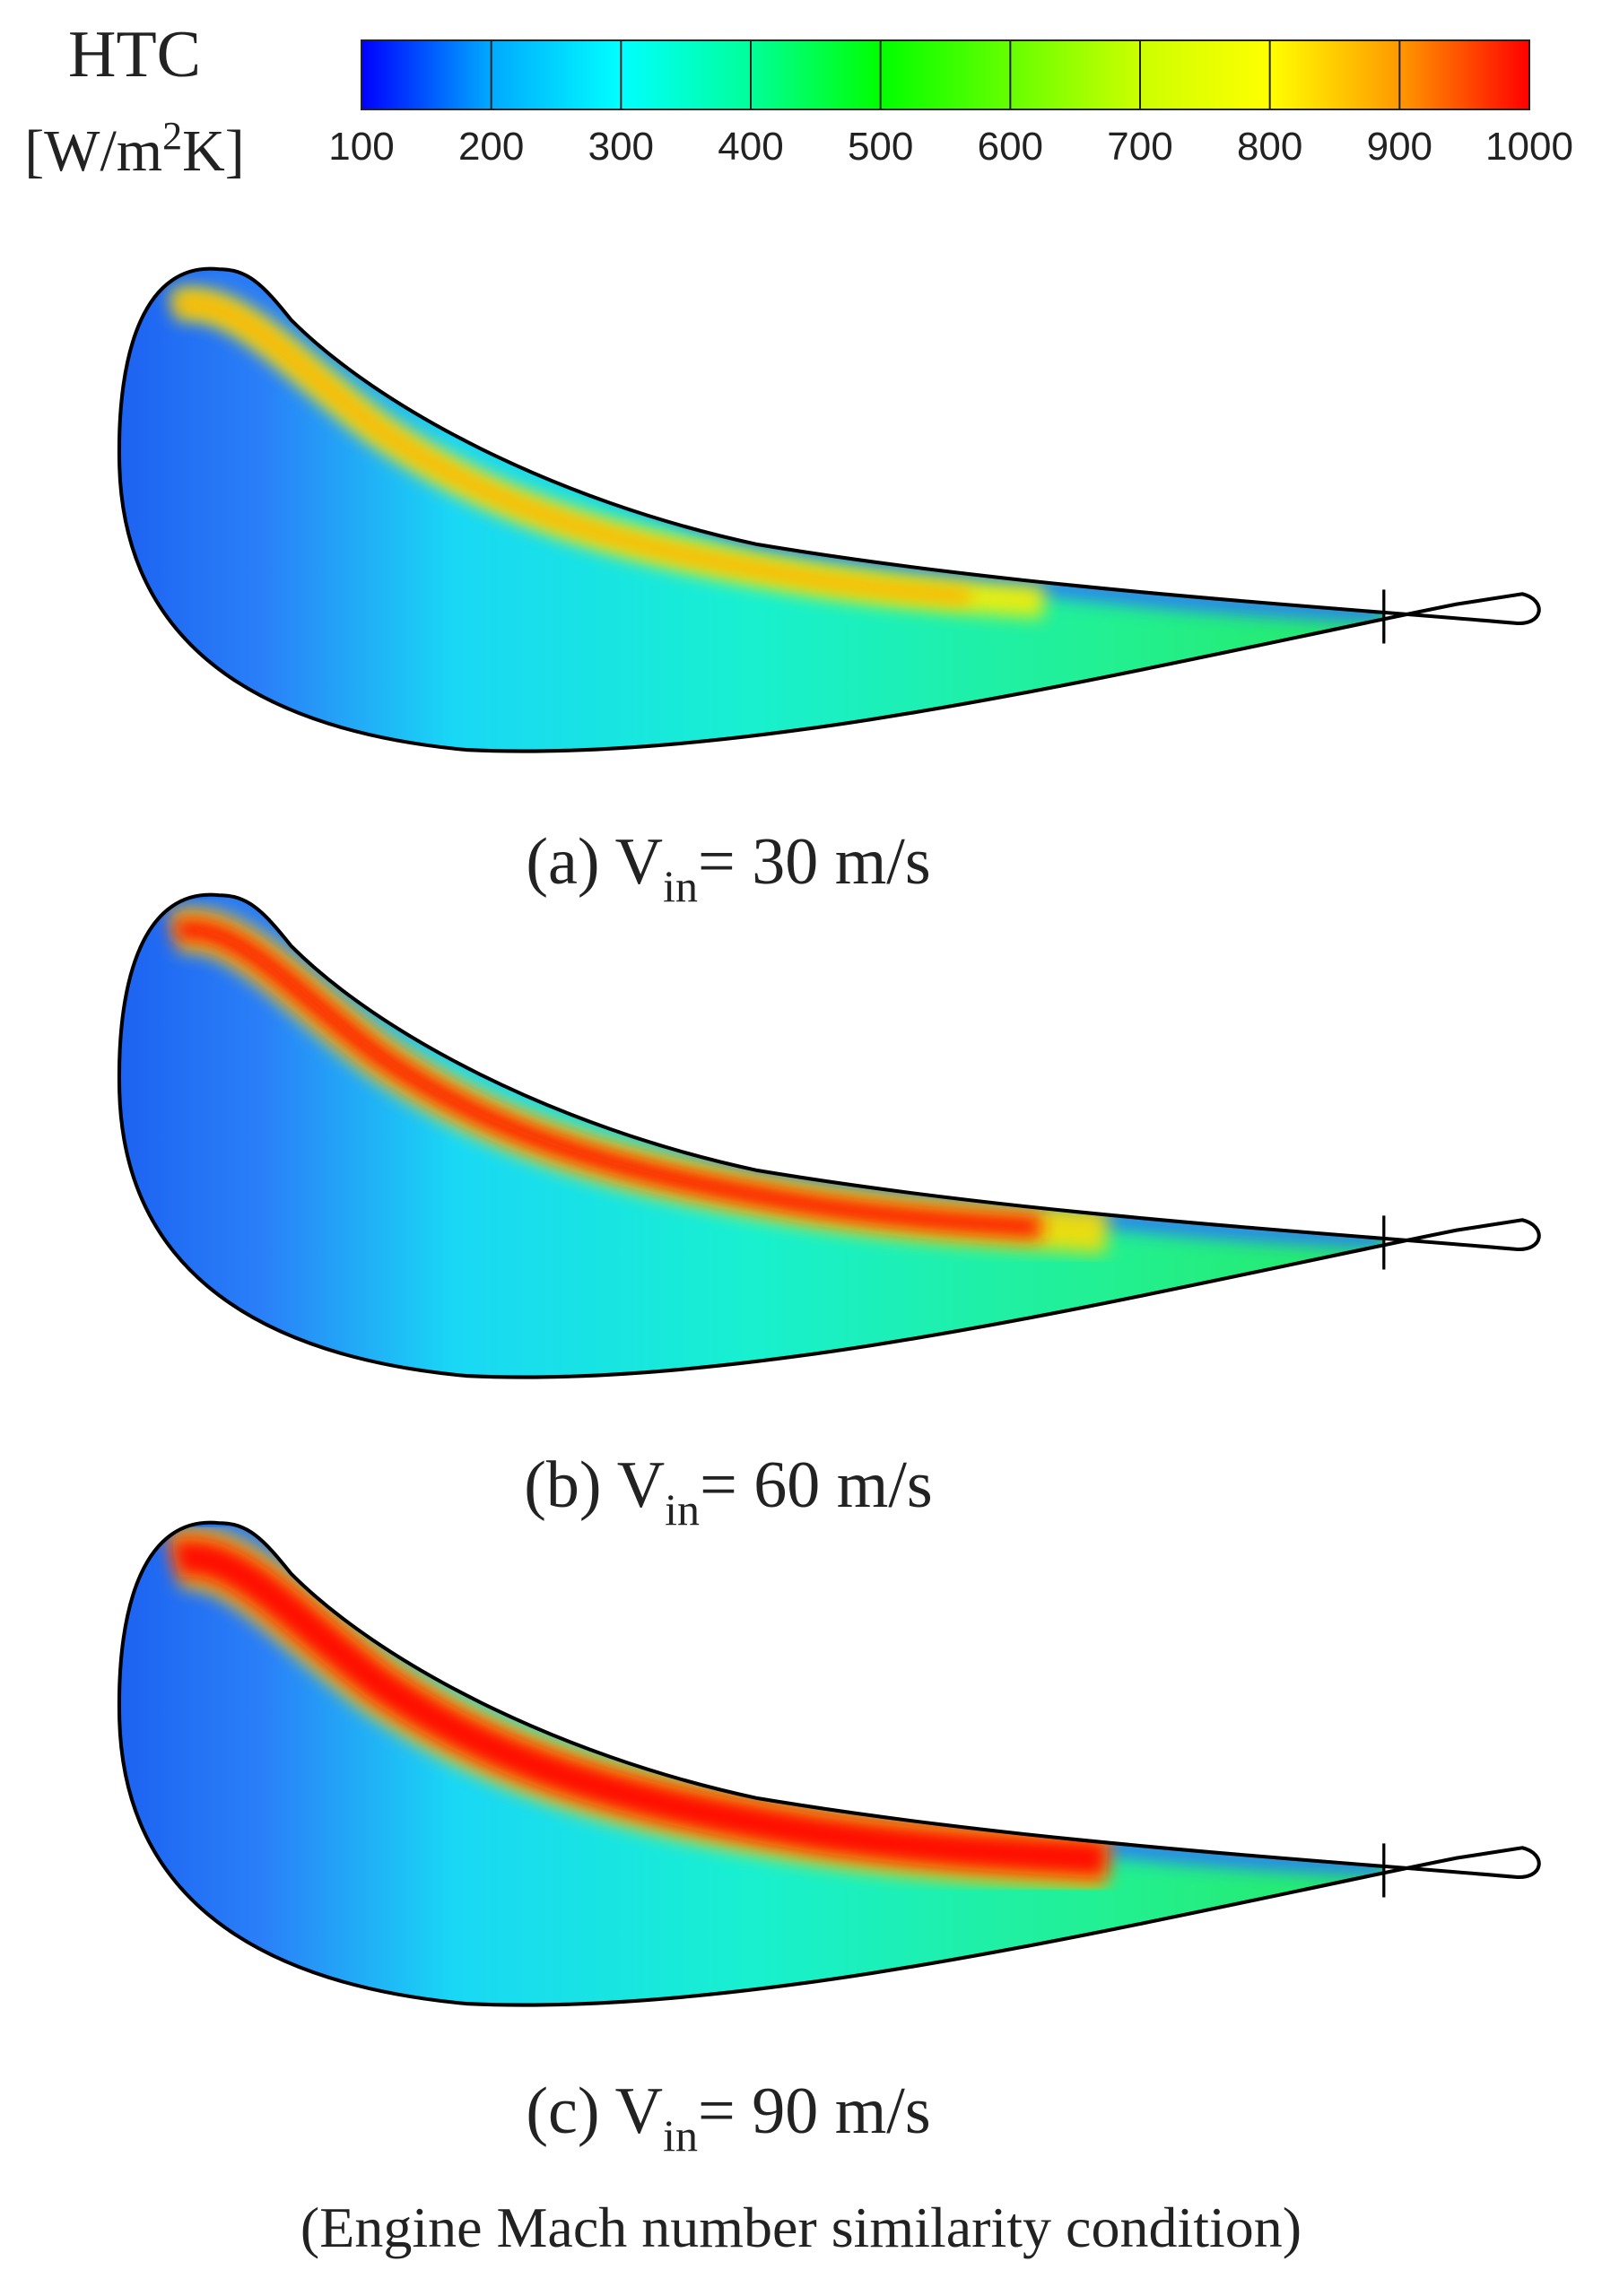  What do you see at coordinates (880, 147) in the screenshot?
I see `colorbar-tick-label: 500` at bounding box center [880, 147].